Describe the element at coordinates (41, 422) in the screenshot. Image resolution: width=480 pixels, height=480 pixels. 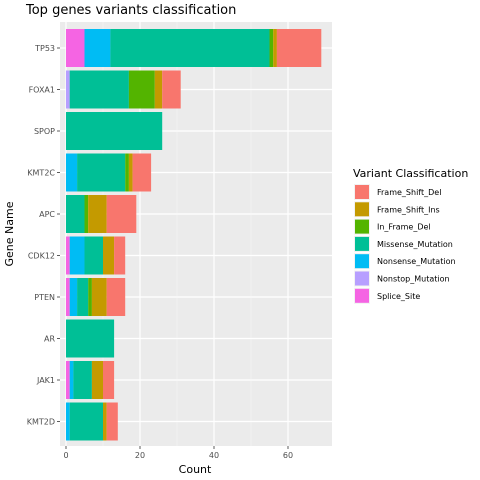
I see `y-tick-label: KMT2D` at that location.